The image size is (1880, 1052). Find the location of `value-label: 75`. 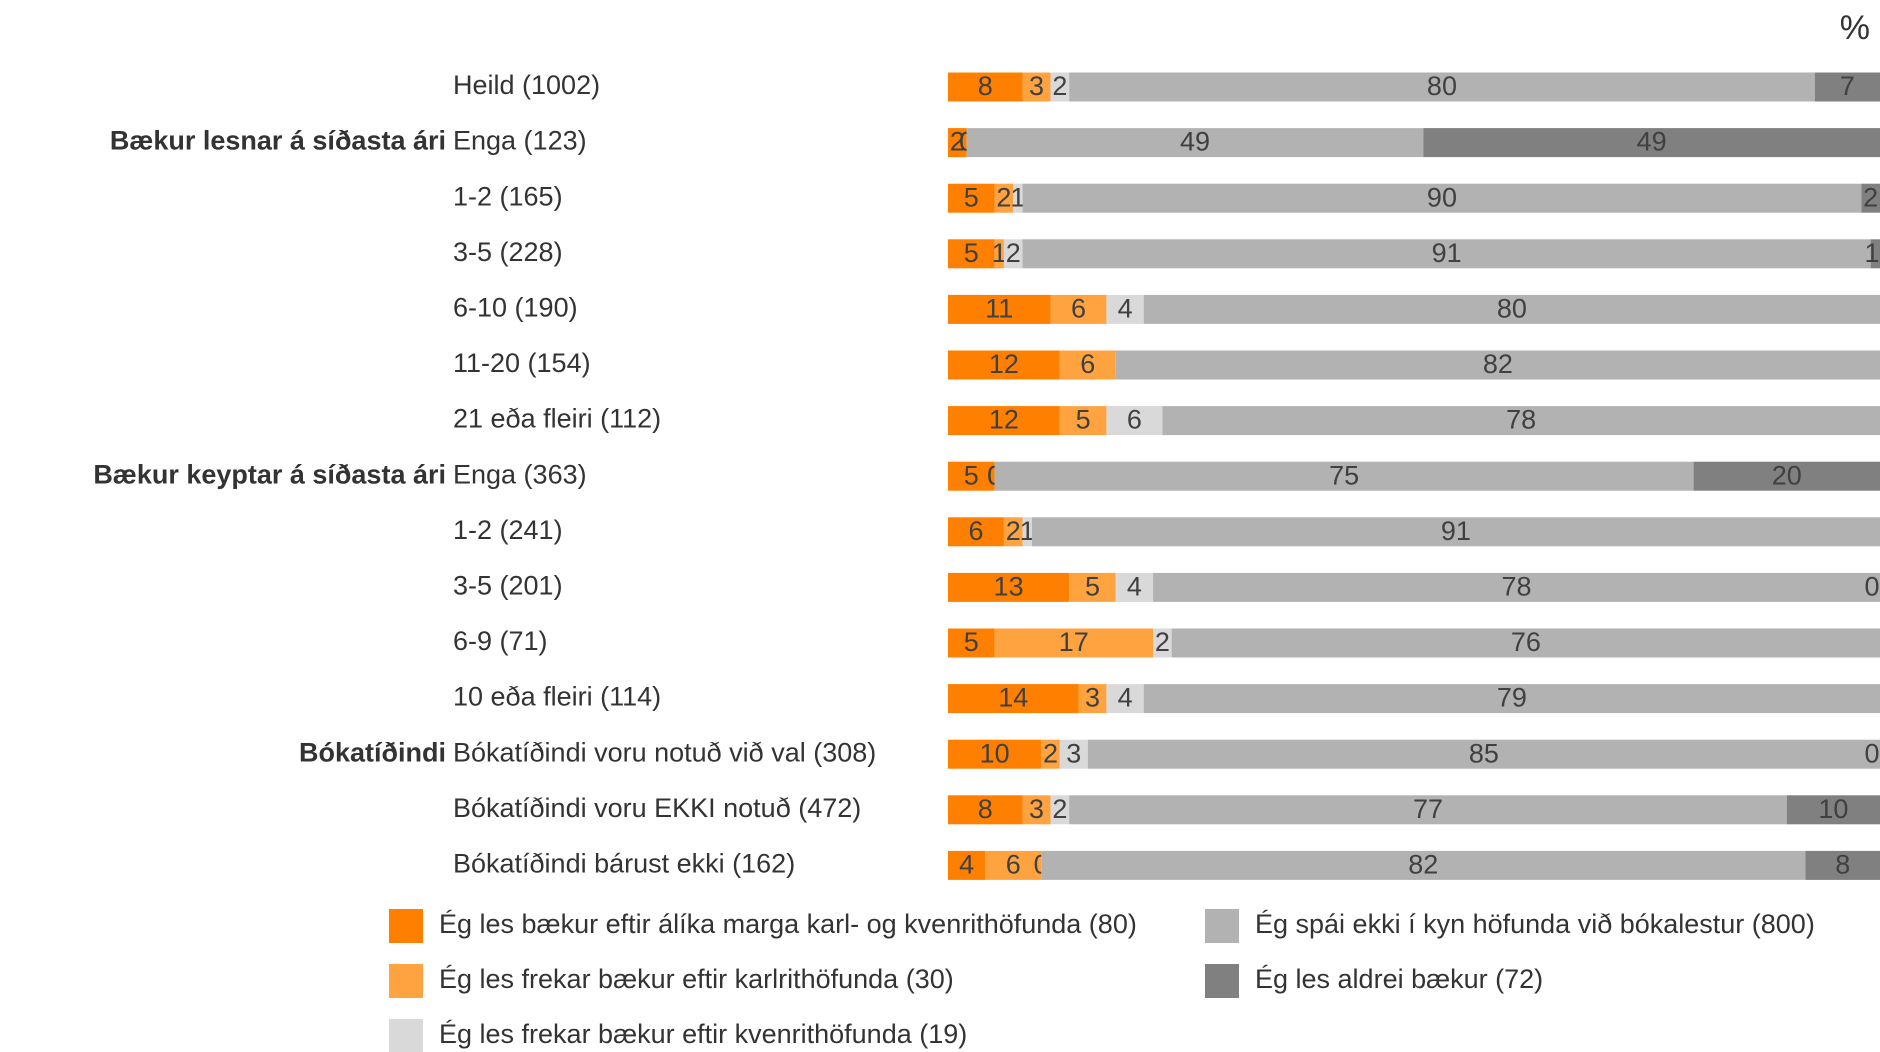

value-label: 75 is located at coordinates (1344, 475).